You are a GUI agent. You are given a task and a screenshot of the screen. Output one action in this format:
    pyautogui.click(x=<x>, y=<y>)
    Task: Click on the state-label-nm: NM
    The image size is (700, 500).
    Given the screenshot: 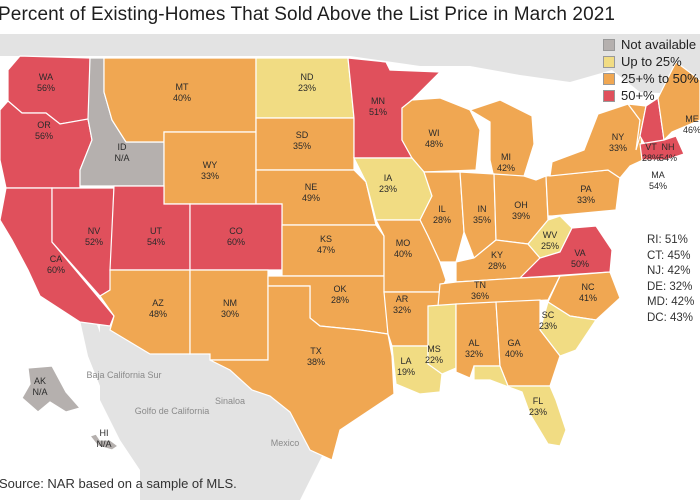 What is the action you would take?
    pyautogui.click(x=230, y=303)
    